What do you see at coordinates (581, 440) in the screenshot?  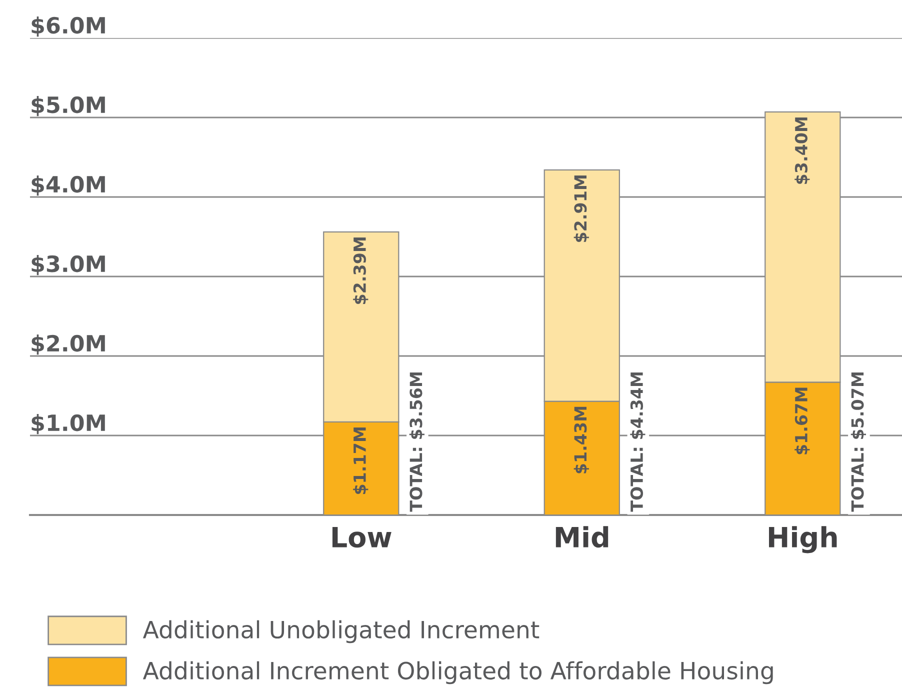 I see `data-label: $1.43M` at bounding box center [581, 440].